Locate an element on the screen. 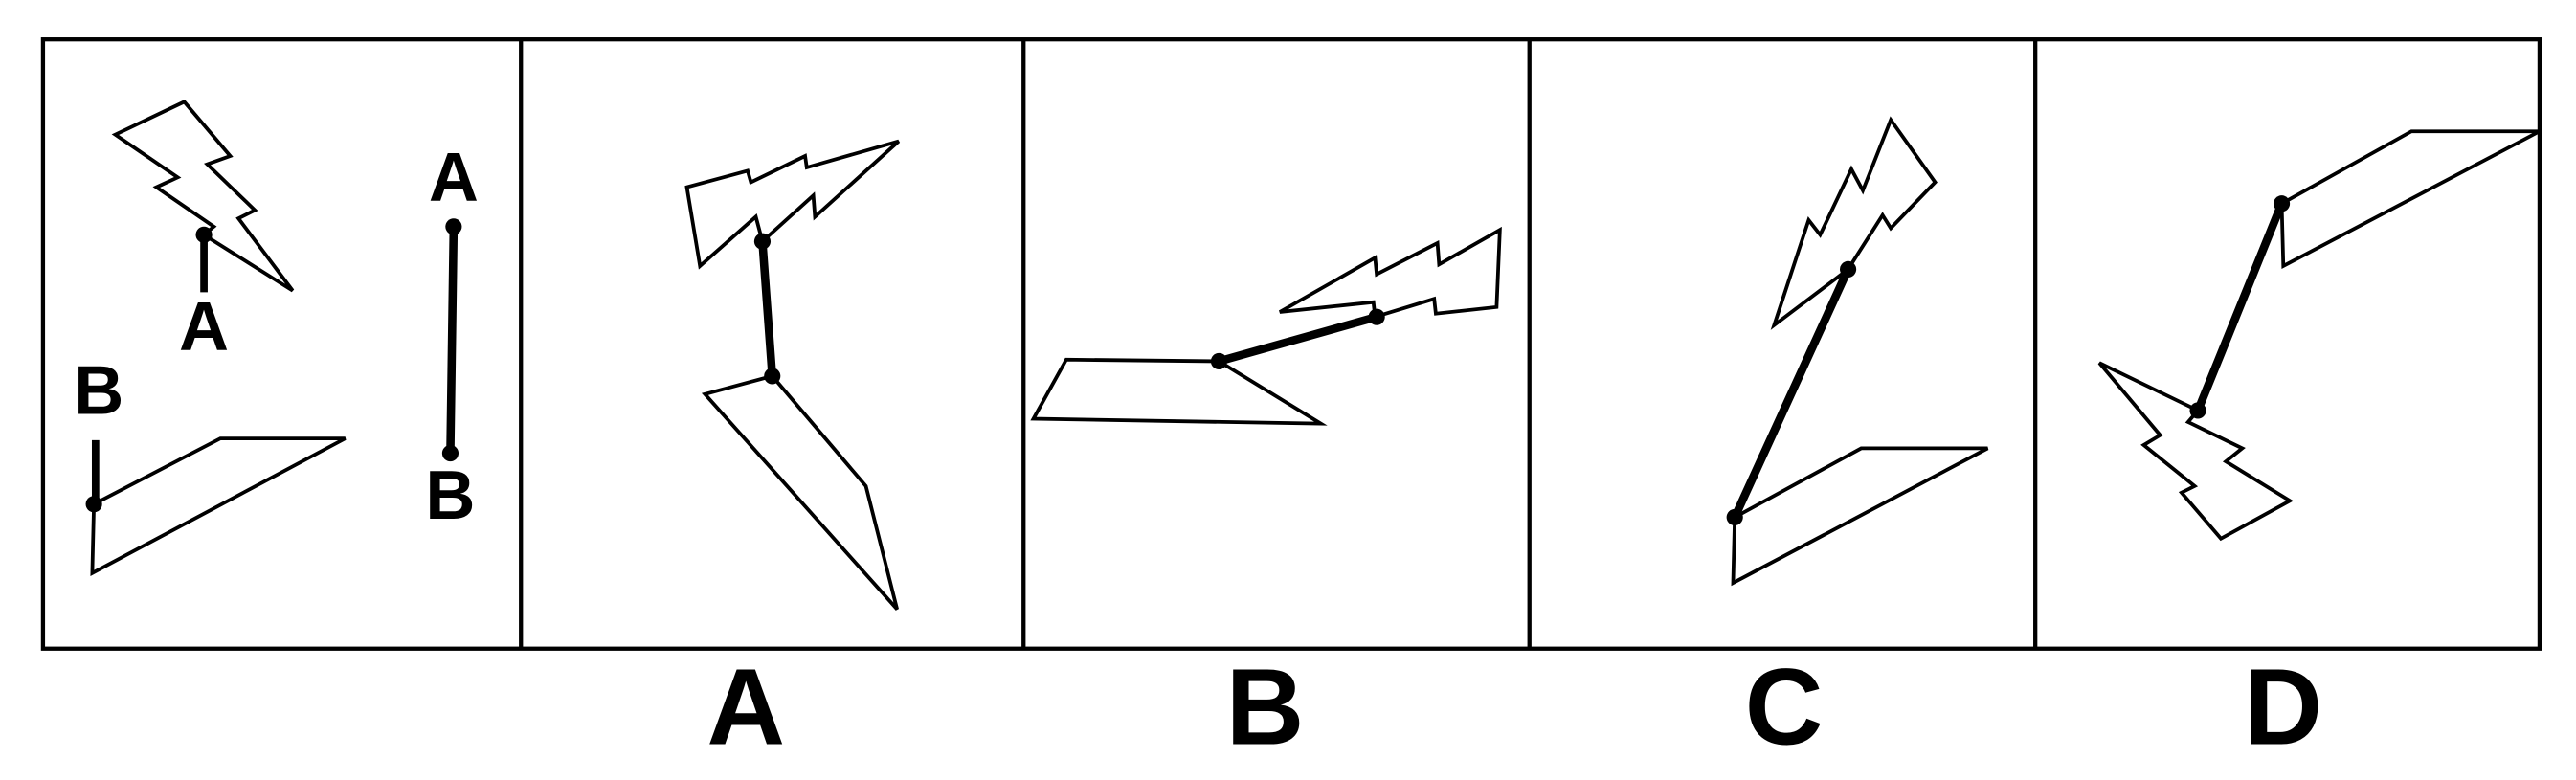 Image resolution: width=2576 pixels, height=780 pixels. option-d-bolt-shape is located at coordinates (2196, 452).